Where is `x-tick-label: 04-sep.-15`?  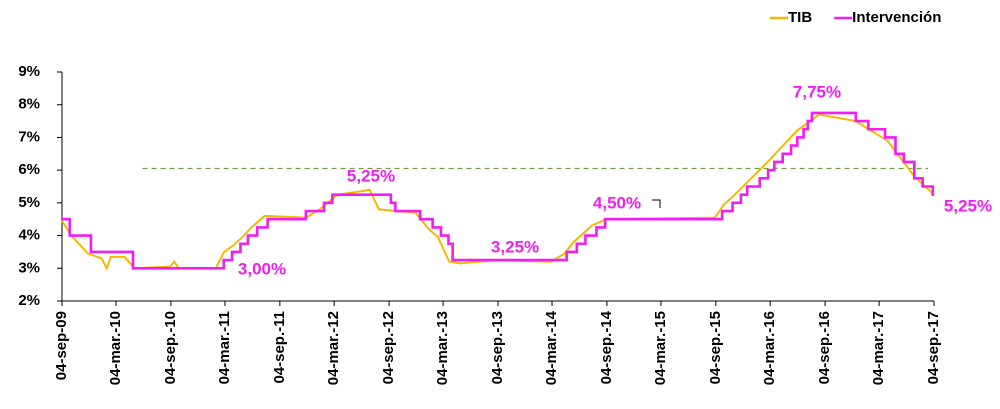
x-tick-label: 04-sep.-15 is located at coordinates (715, 347).